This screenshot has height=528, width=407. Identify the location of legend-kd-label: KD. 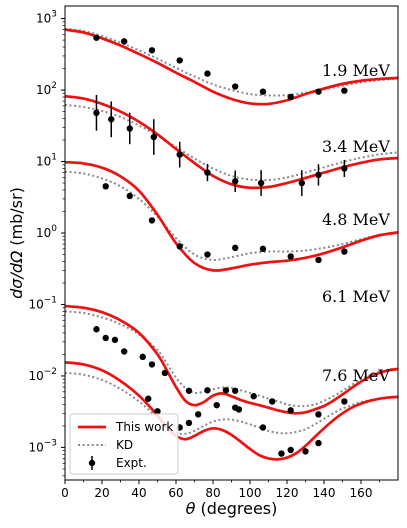
(124, 445).